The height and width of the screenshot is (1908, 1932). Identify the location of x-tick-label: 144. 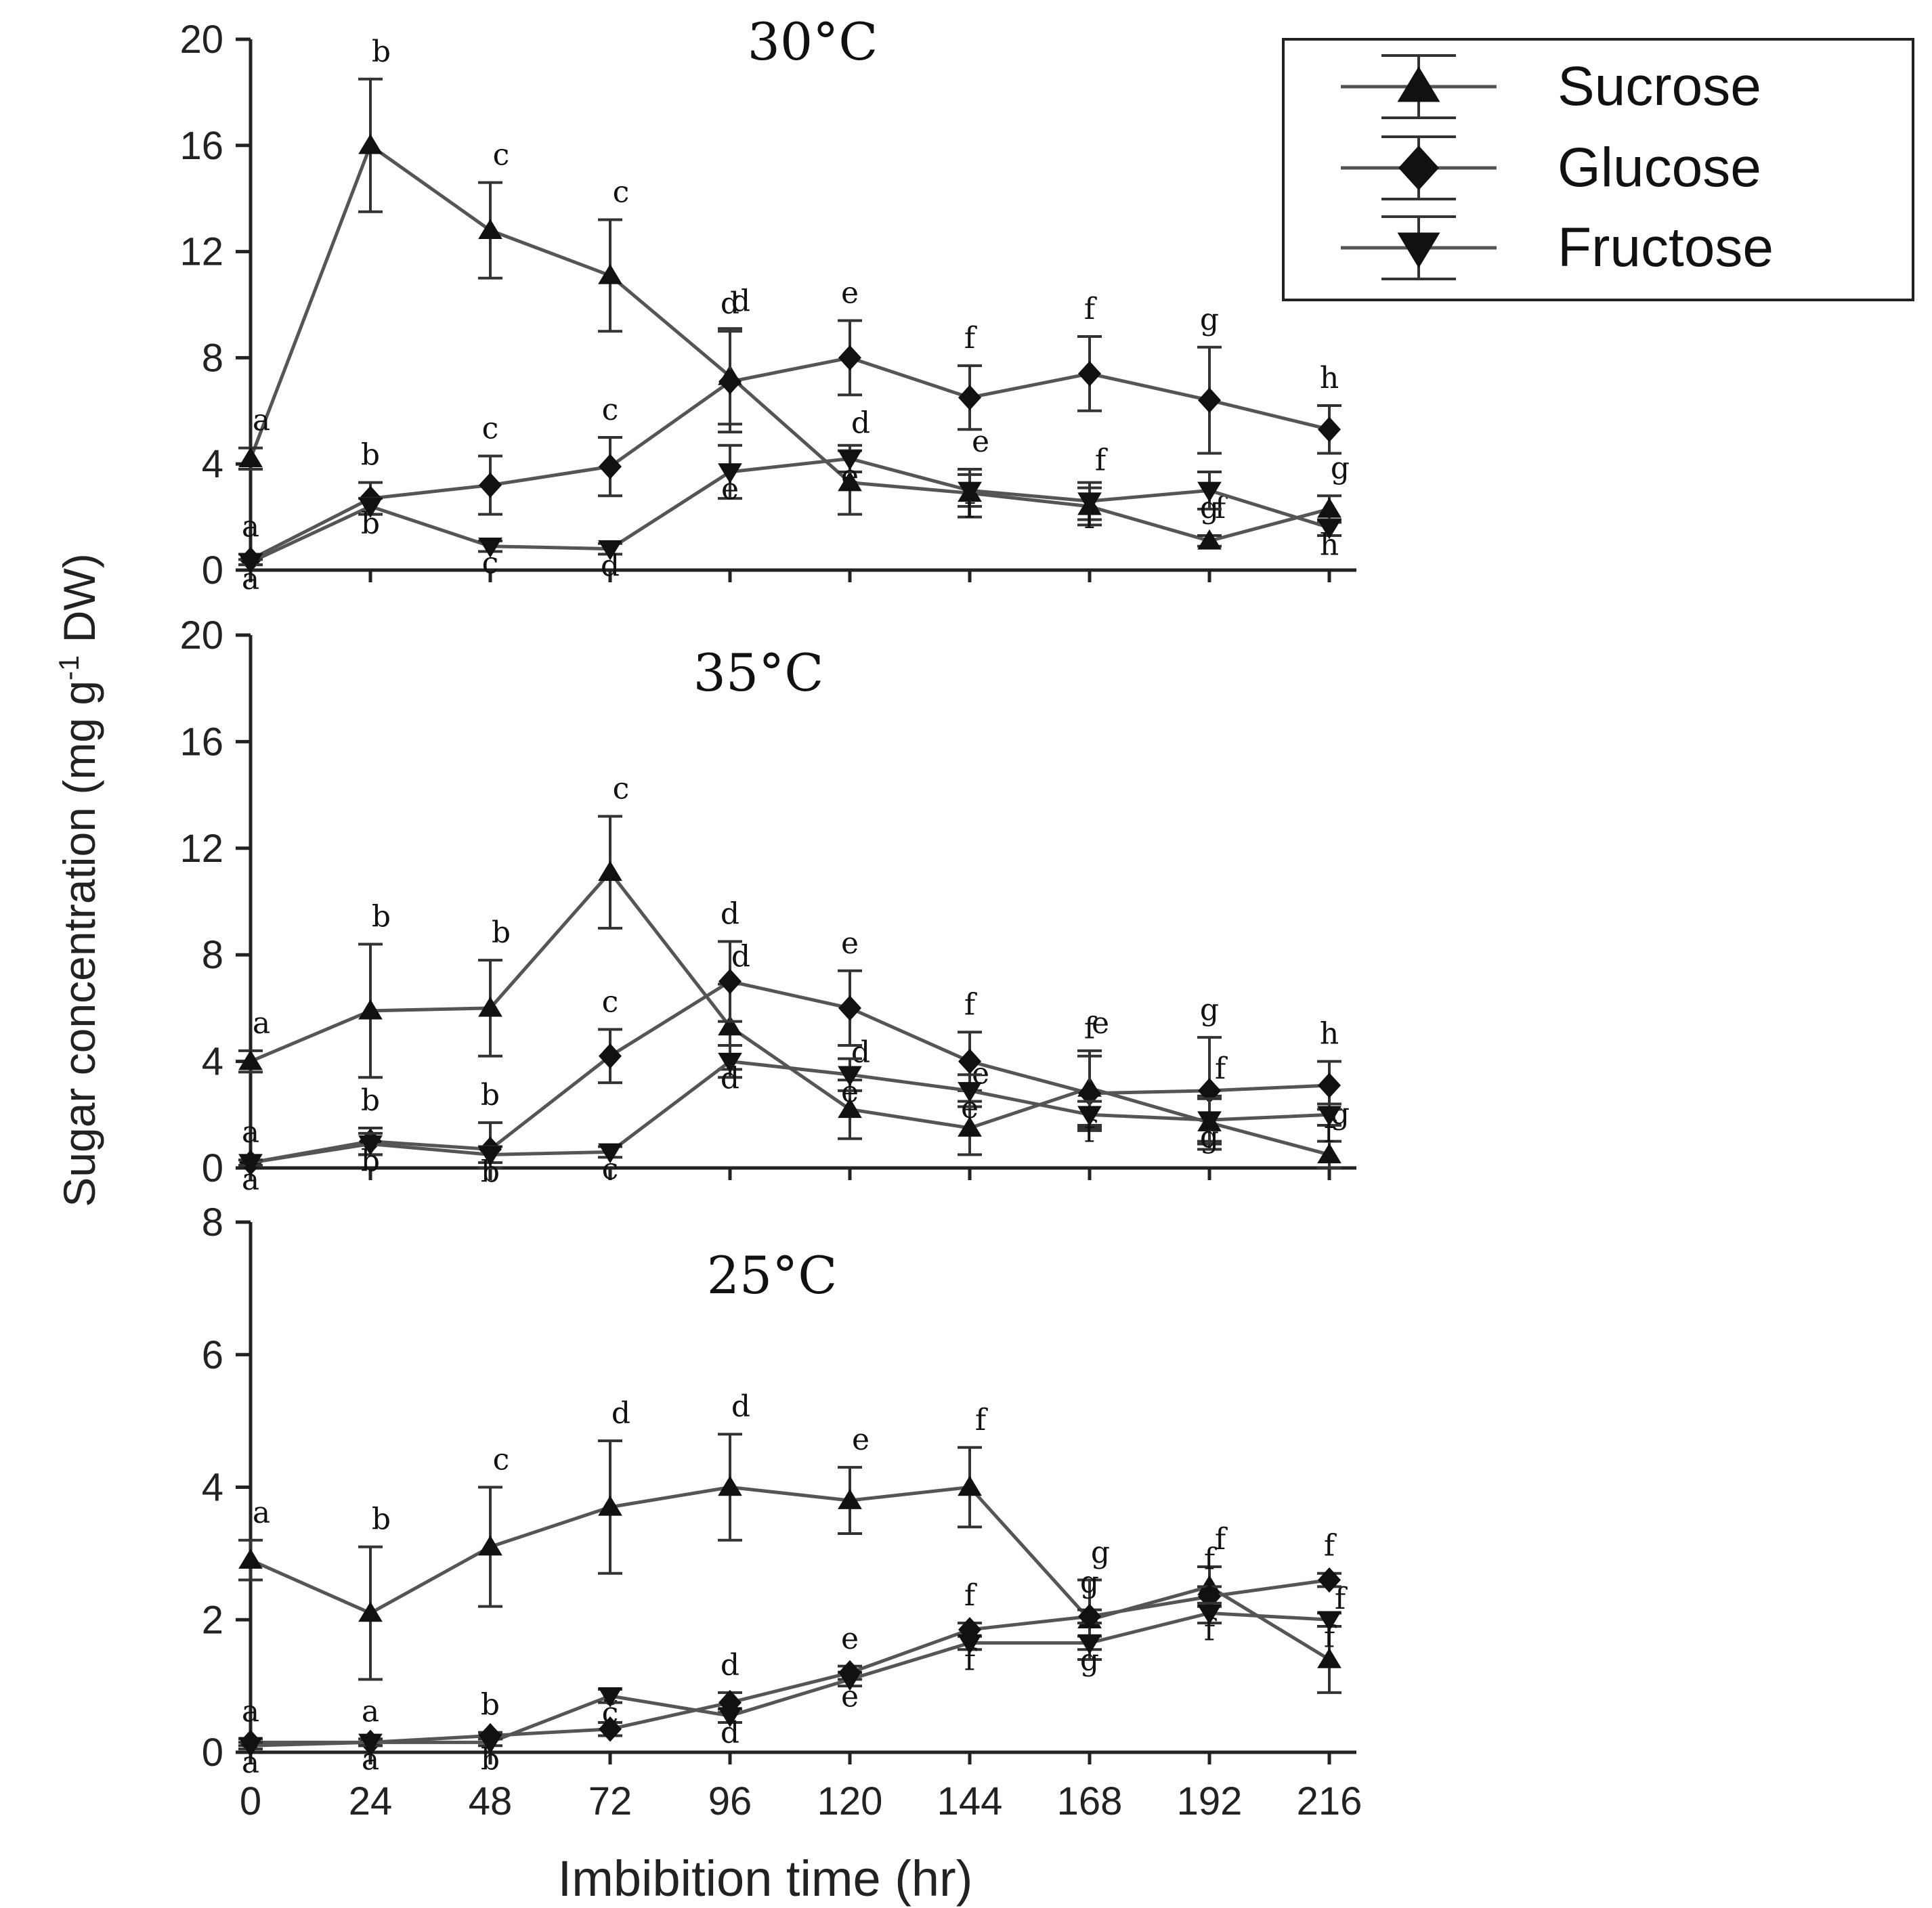
(970, 1801).